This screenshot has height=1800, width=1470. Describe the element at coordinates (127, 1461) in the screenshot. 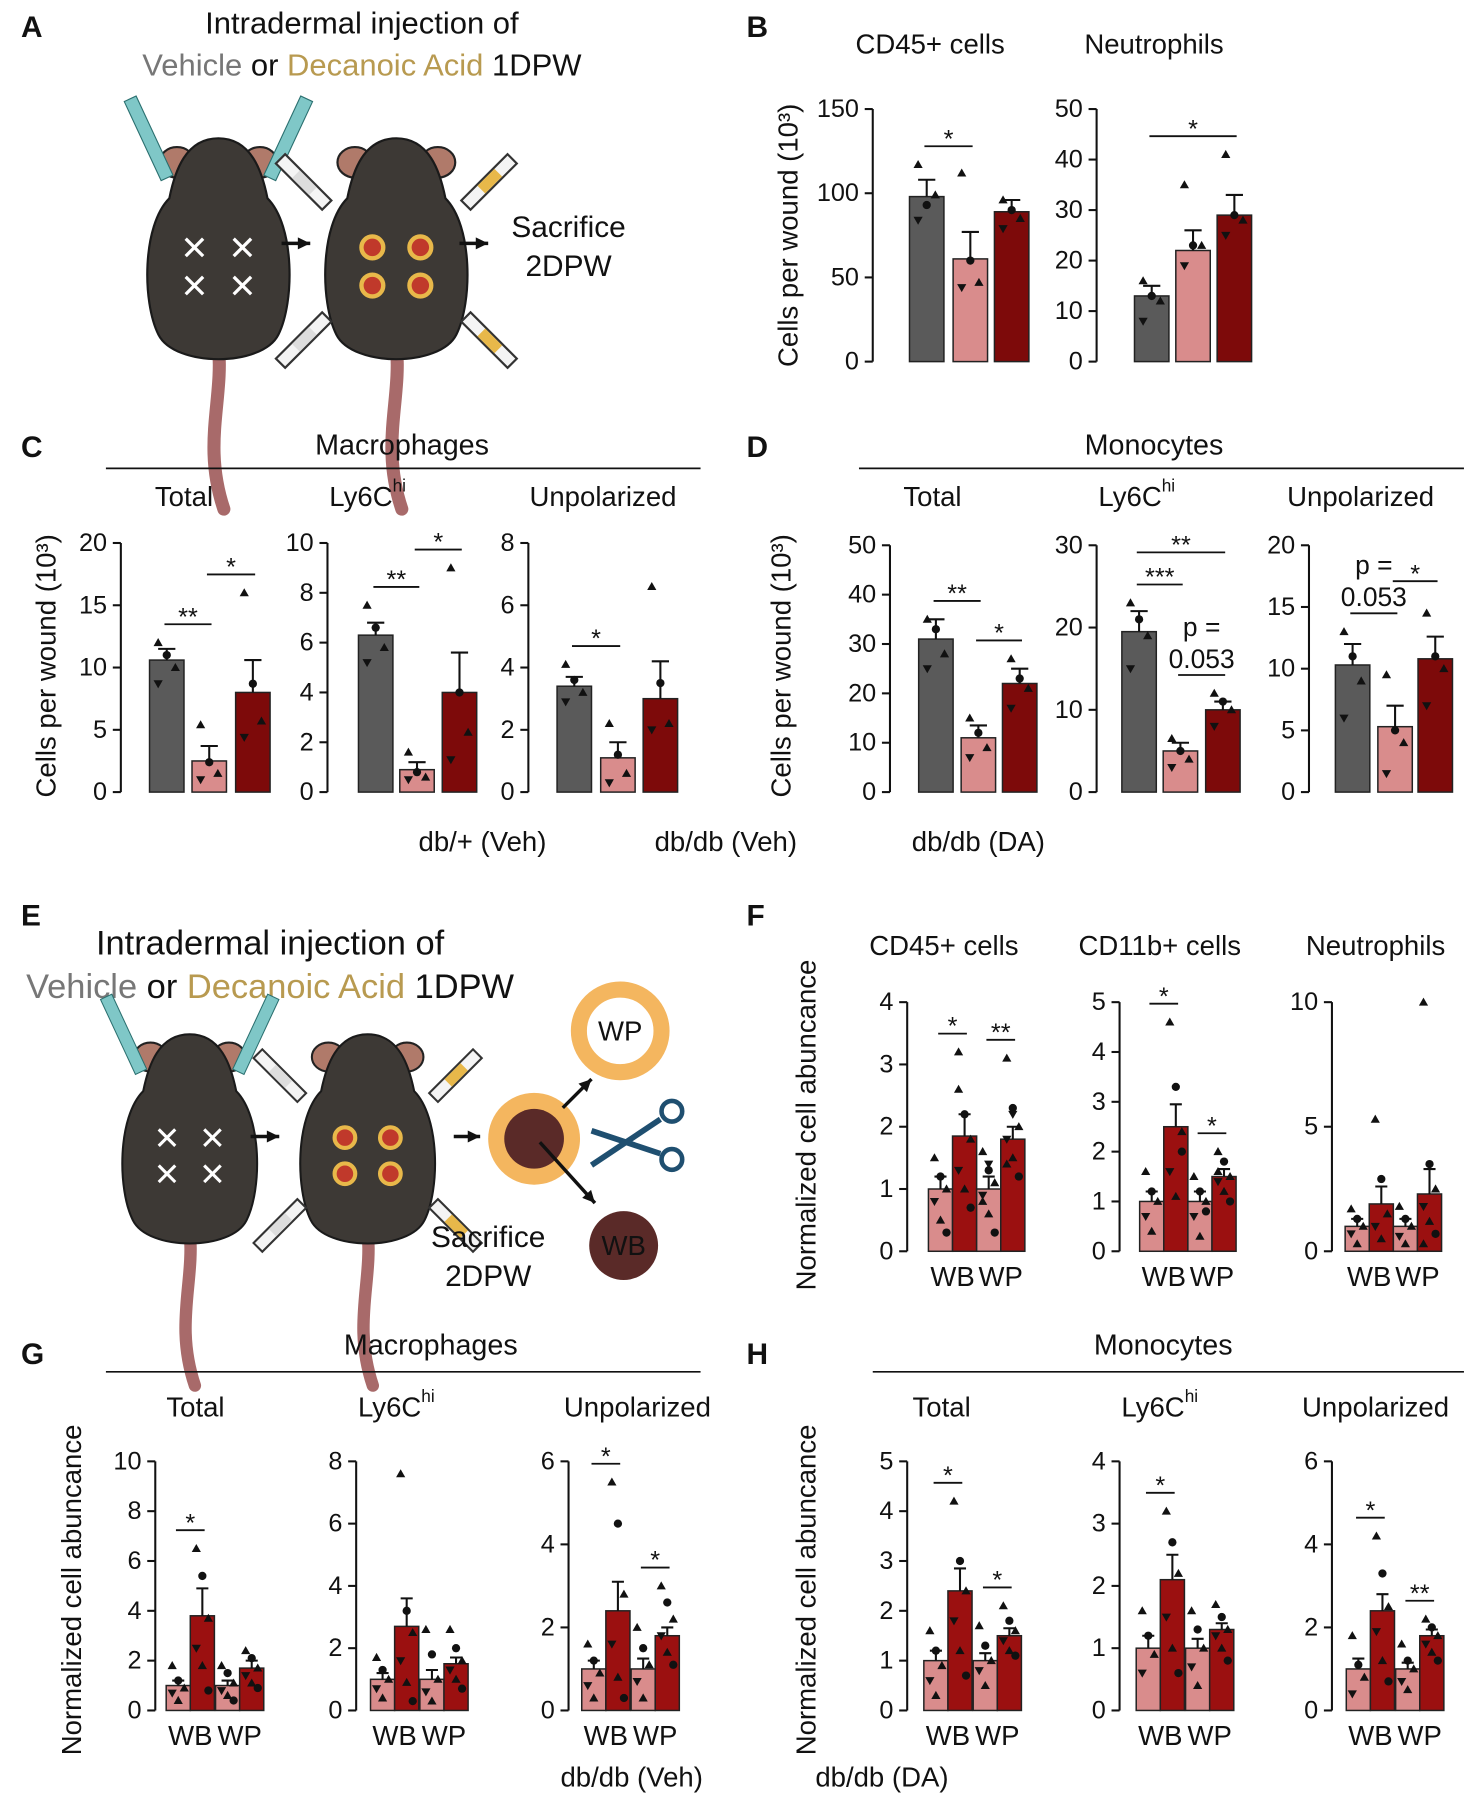

I see `y-tick-label: 10` at that location.